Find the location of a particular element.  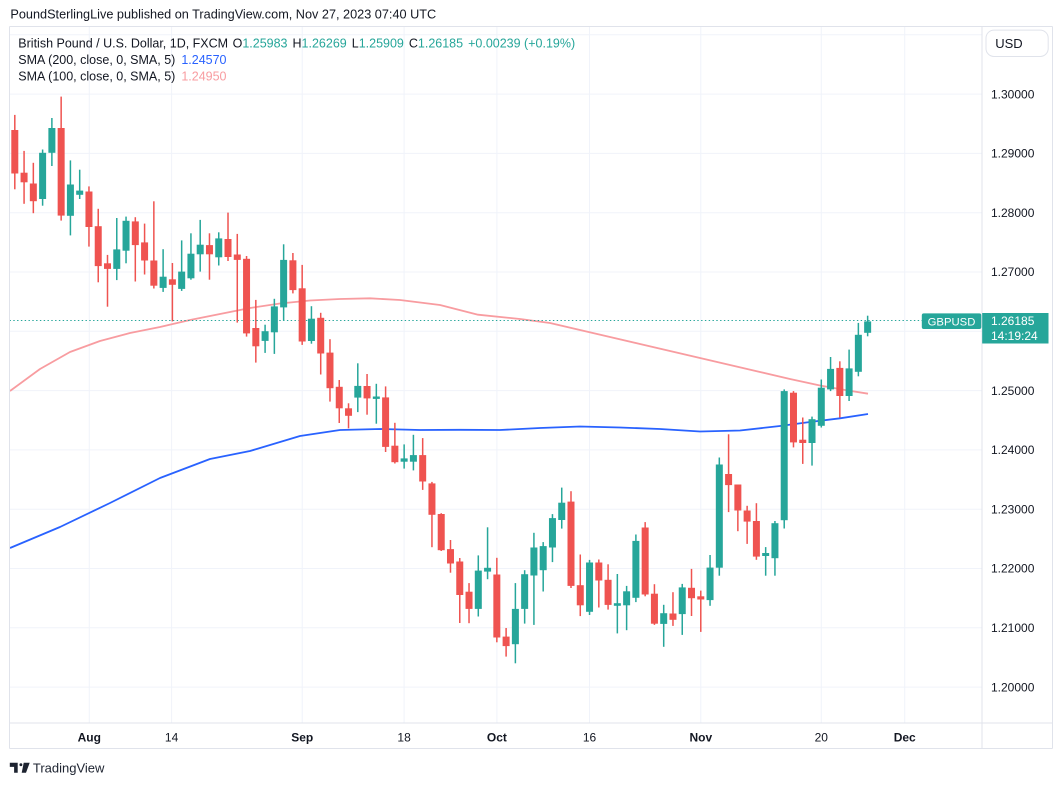

svg-text: 18 is located at coordinates (404, 738).